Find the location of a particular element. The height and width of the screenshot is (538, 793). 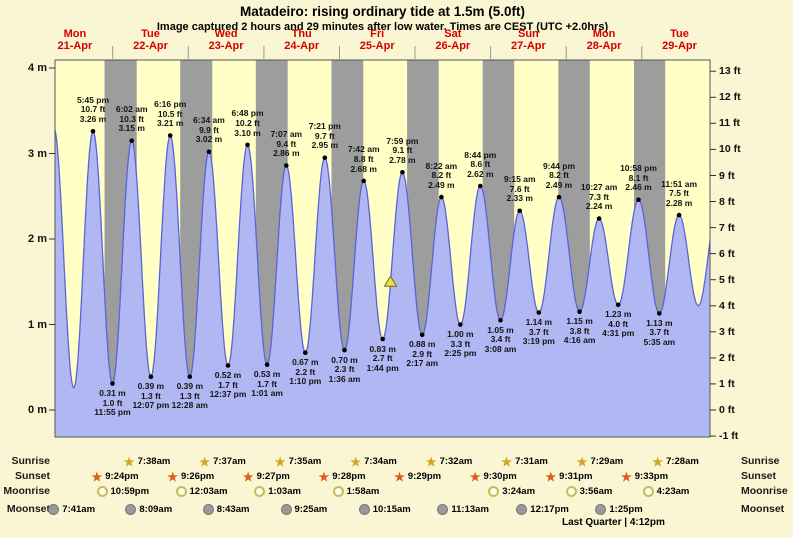

annotation-line: 8:44 pm is located at coordinates (480, 154).